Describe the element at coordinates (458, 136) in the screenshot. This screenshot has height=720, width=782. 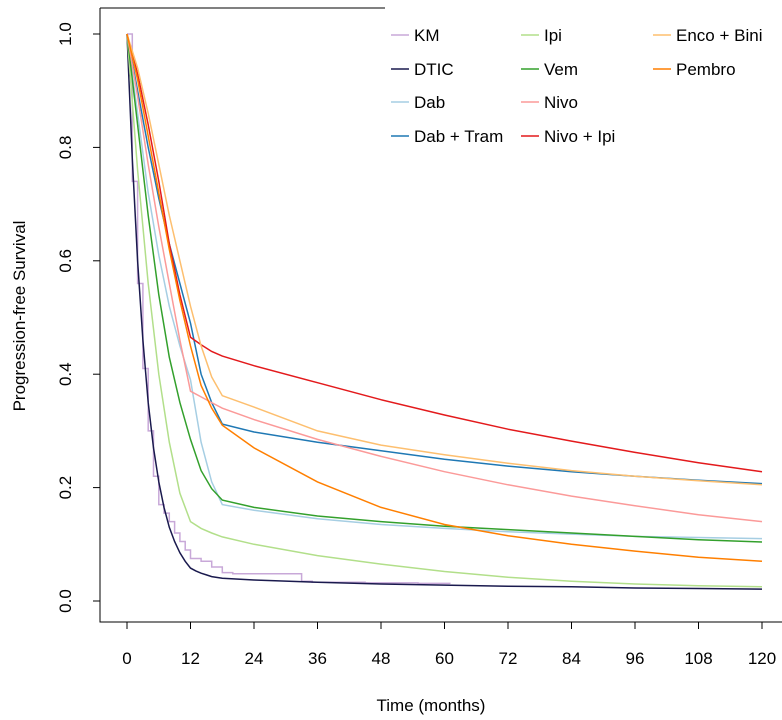
I see `legend-label: Dab + Tram` at that location.